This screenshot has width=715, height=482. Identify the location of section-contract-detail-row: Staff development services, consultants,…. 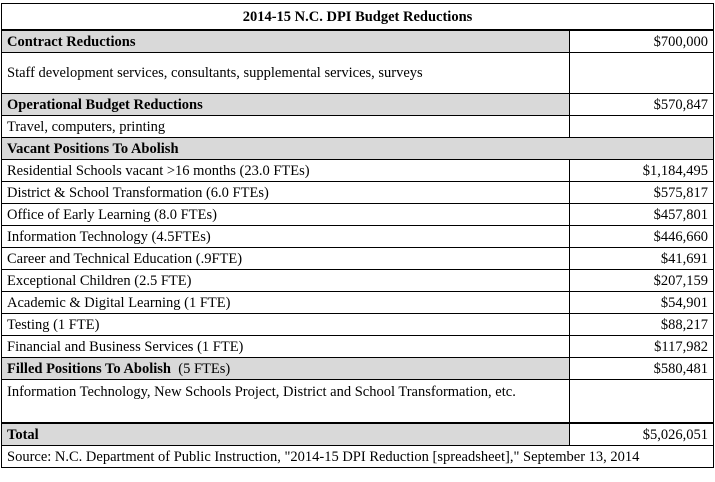
(357, 73).